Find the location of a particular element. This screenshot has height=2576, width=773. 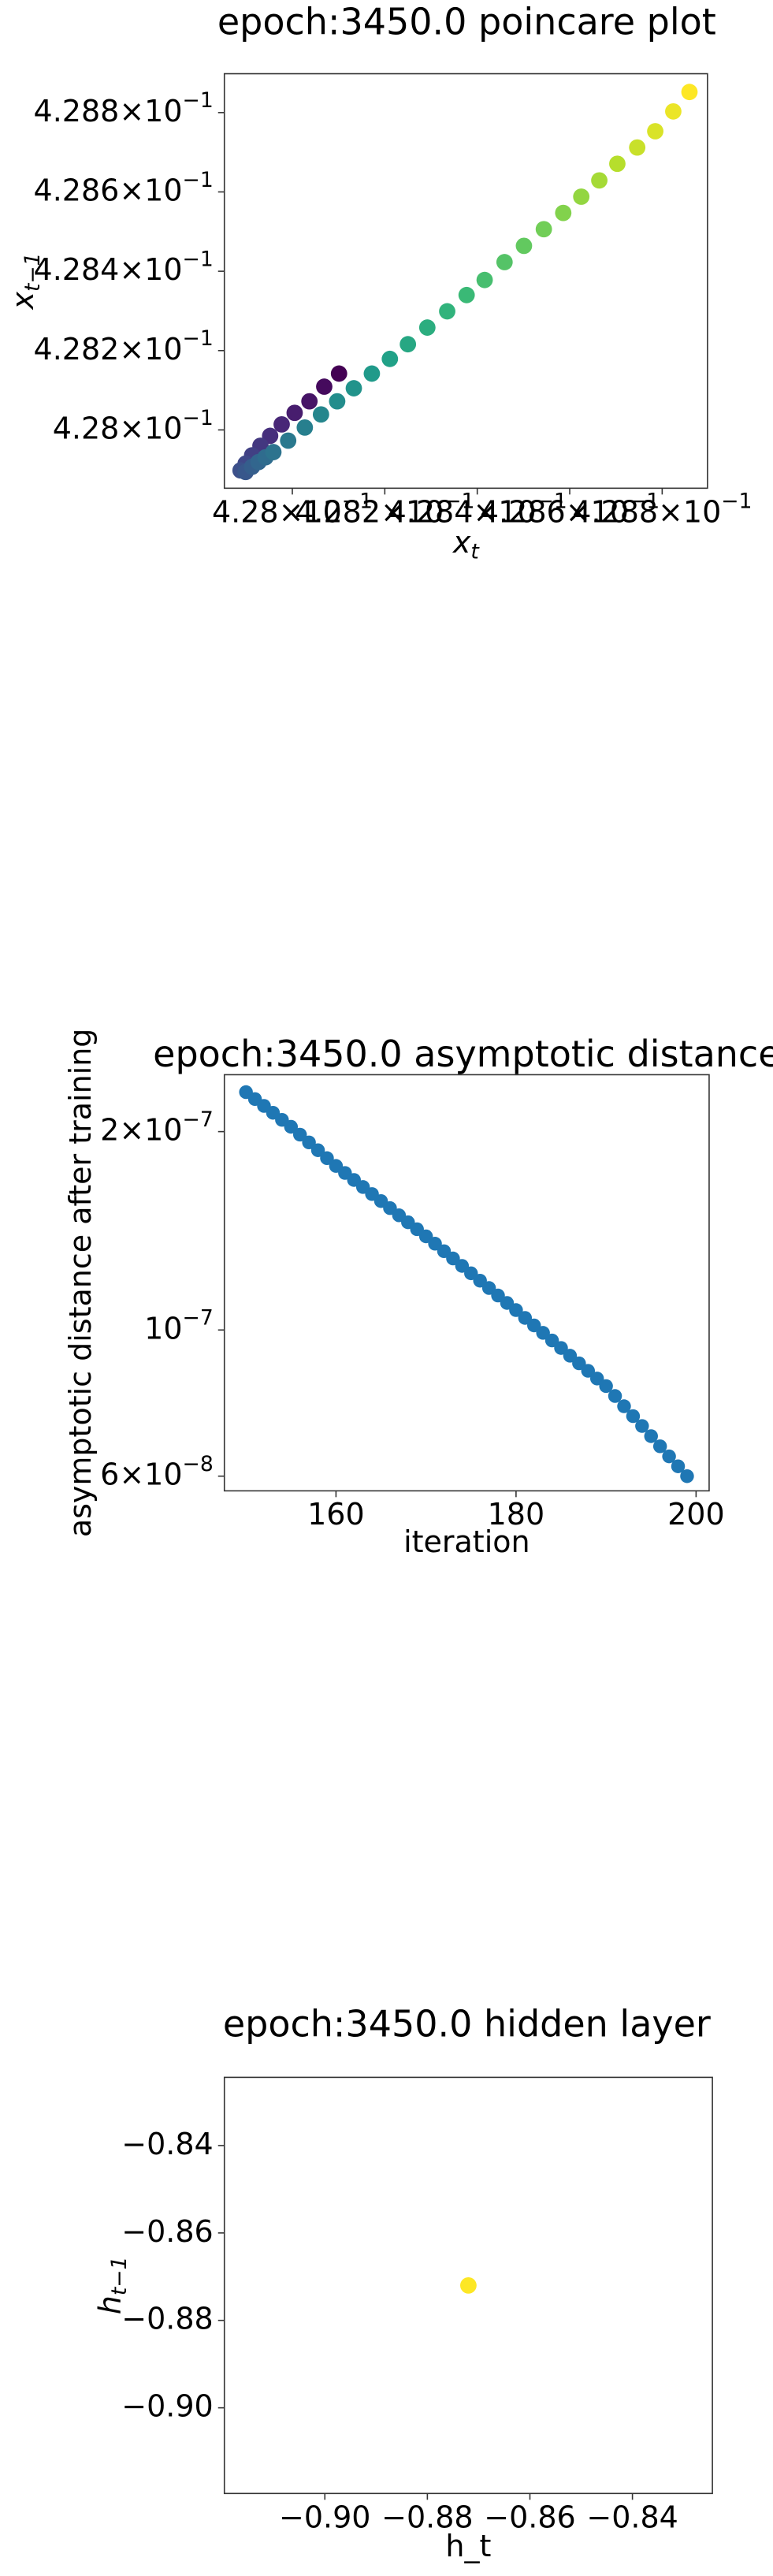

y-tick-label: 4.284×10⁻¹ is located at coordinates (124, 267).